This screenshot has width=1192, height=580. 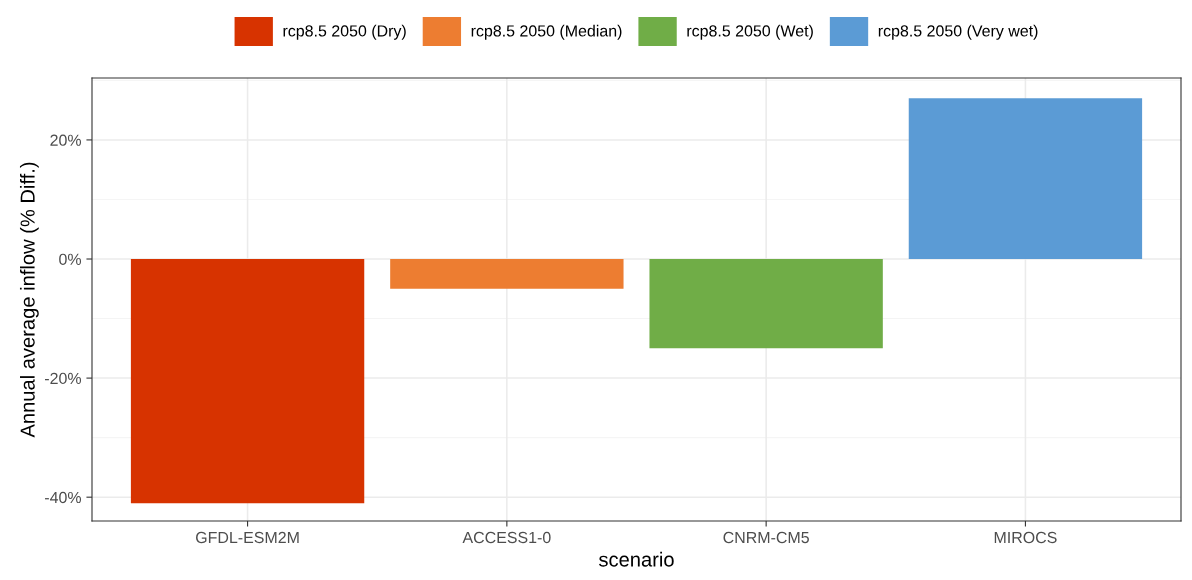 What do you see at coordinates (344, 32) in the screenshot?
I see `legend-label: rcp8.5 2050 (Dry)` at bounding box center [344, 32].